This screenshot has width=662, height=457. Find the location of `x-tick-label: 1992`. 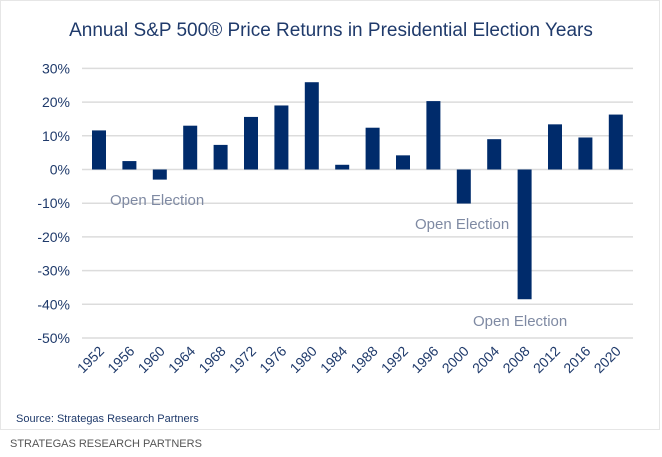

x-tick-label: 1992 is located at coordinates (394, 359).